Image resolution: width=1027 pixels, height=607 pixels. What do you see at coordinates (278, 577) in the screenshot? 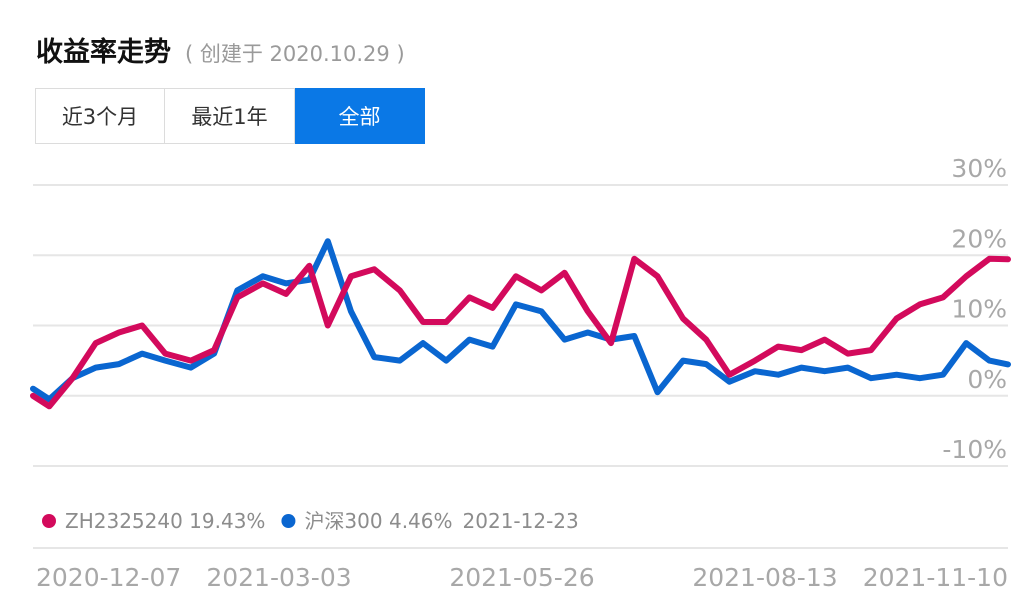
I see `x-tick-label-1: 2021-03-03` at bounding box center [278, 577].